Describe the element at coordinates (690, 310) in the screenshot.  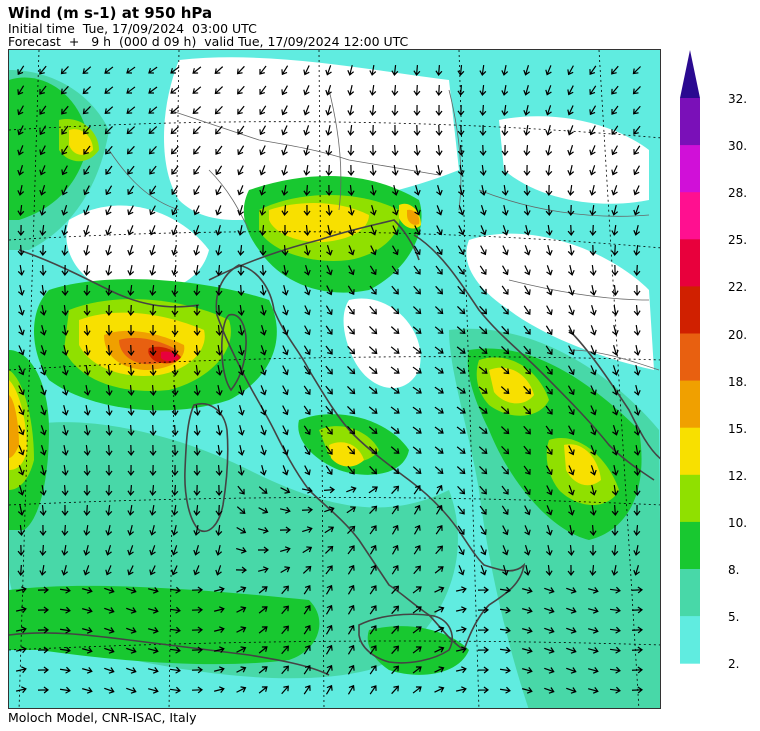
I see `scale-band` at that location.